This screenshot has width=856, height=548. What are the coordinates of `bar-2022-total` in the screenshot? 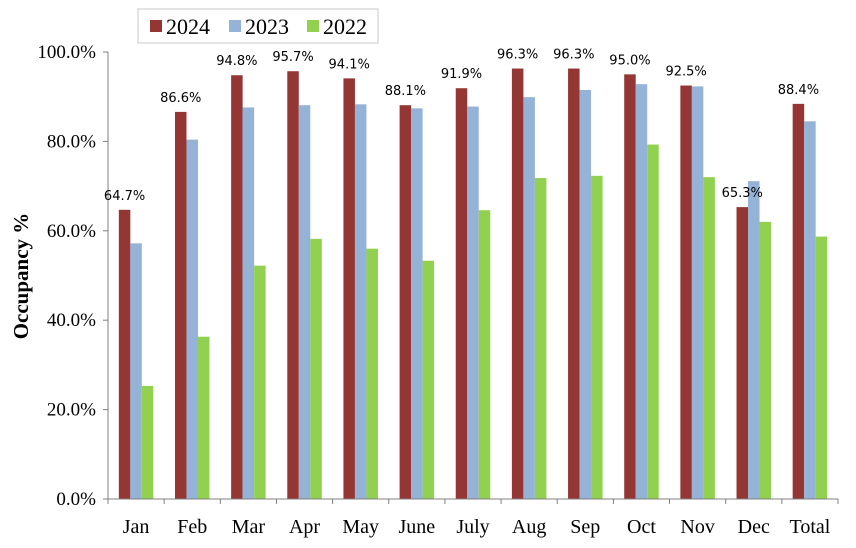 It's located at (821, 368).